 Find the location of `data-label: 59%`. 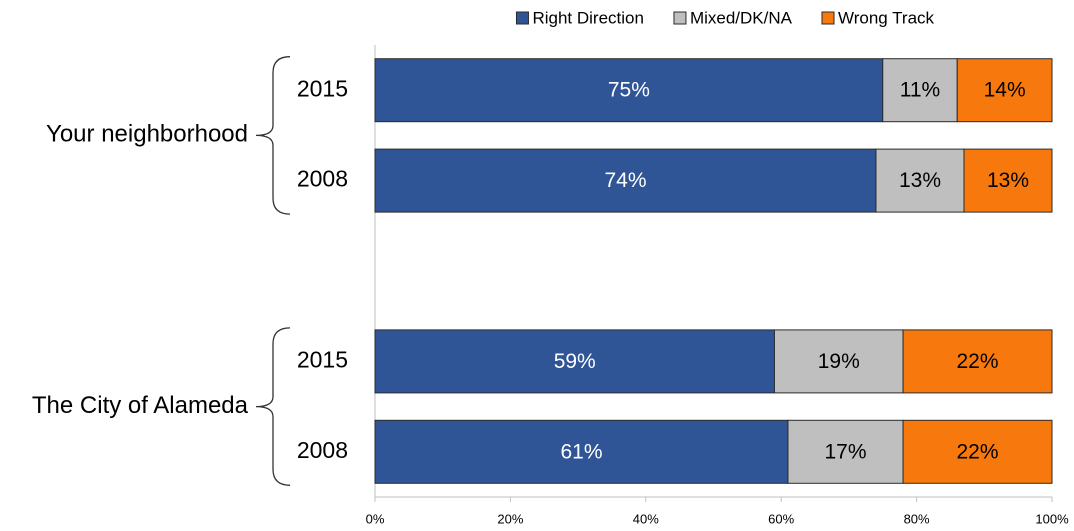

data-label: 59% is located at coordinates (575, 361).